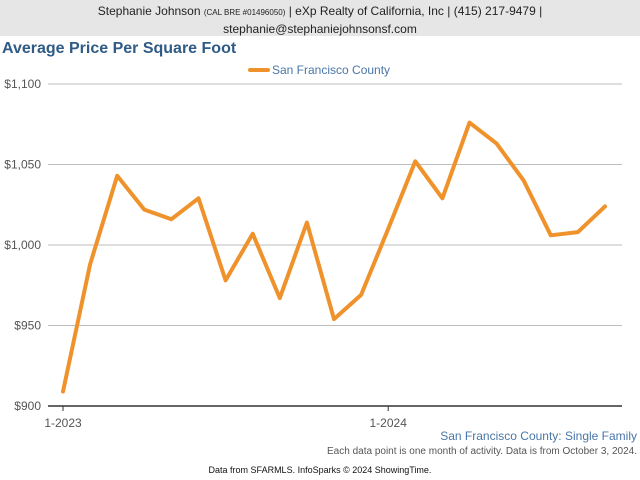 This screenshot has height=480, width=640. I want to click on x-tick-label: 1-2024, so click(389, 423).